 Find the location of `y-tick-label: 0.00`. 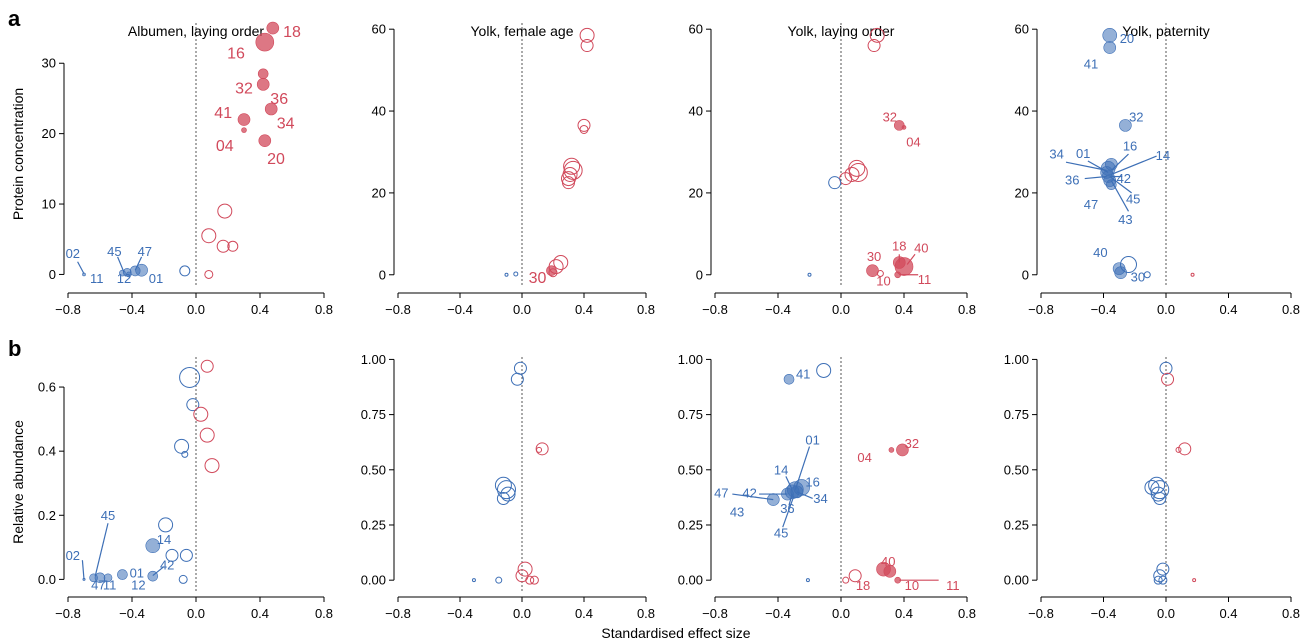

y-tick-label: 0.00 is located at coordinates (373, 580).